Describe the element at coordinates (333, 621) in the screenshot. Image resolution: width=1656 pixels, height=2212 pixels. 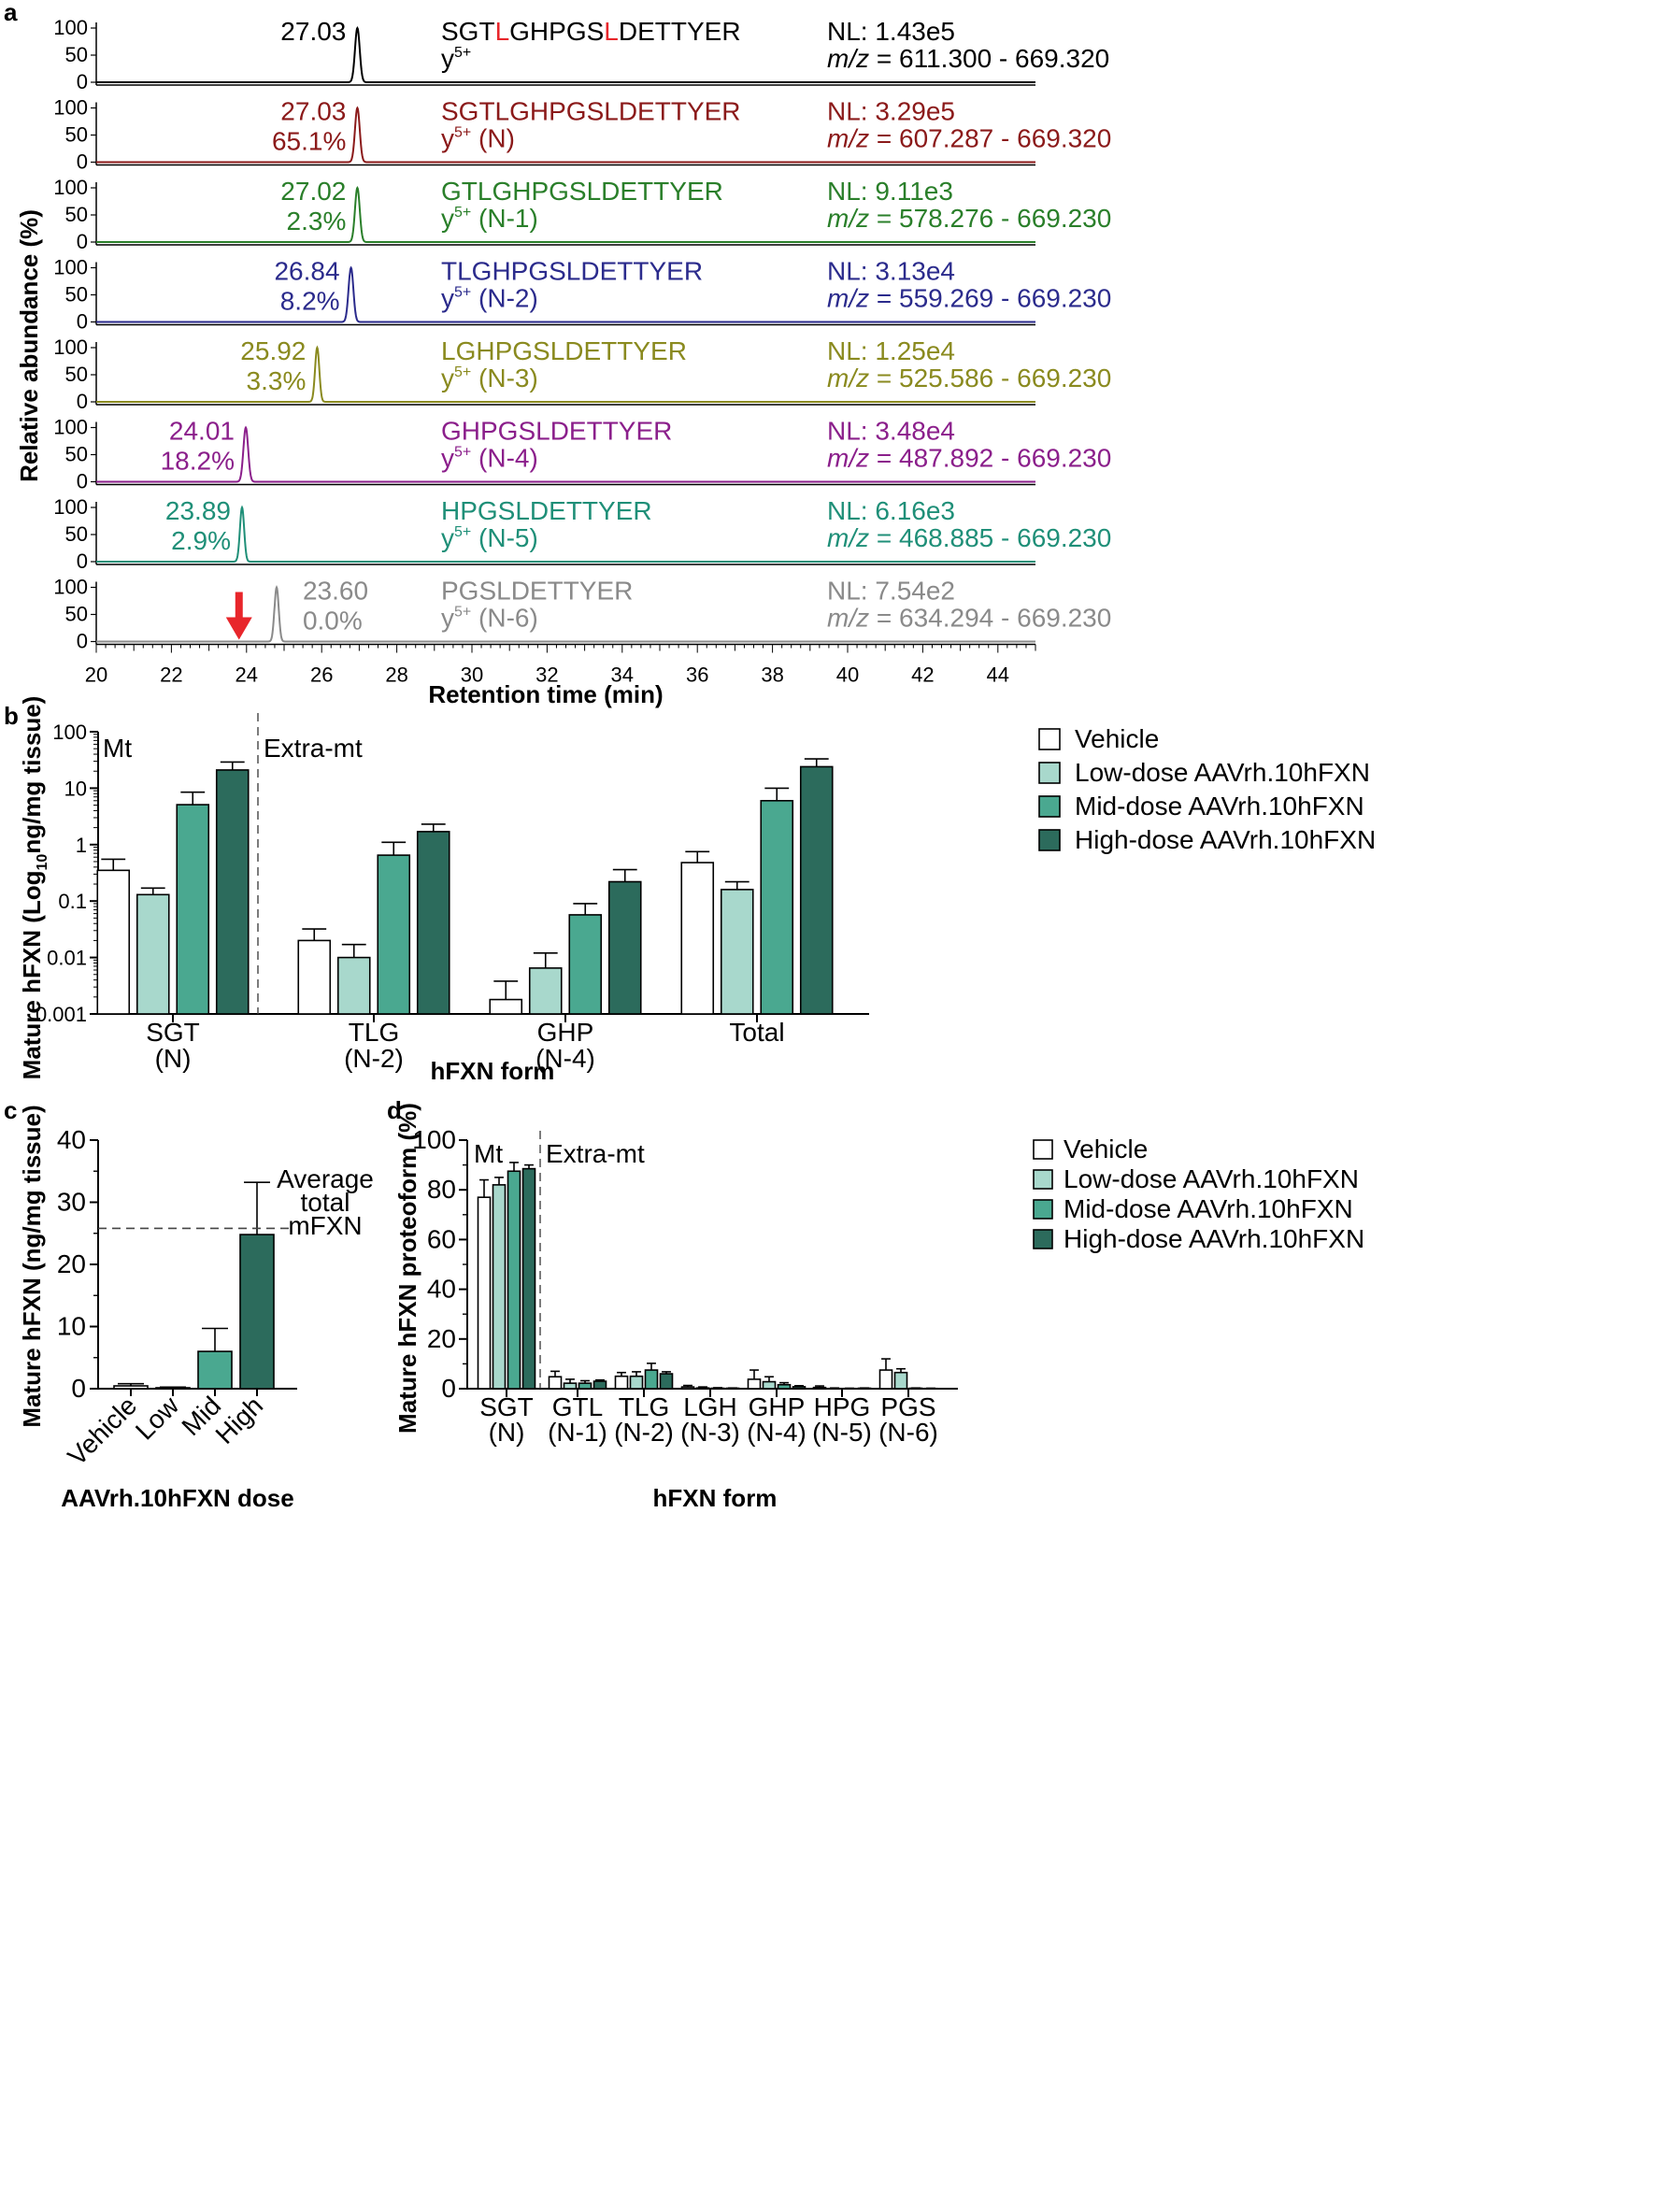
I see `percentage-label: 0.0%` at that location.